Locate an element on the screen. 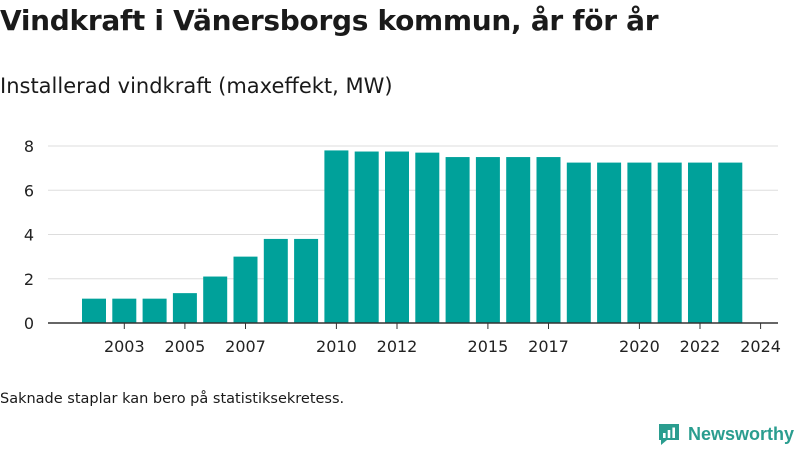 Image resolution: width=800 pixels, height=450 pixels. y-tick-label: 6 is located at coordinates (29, 190).